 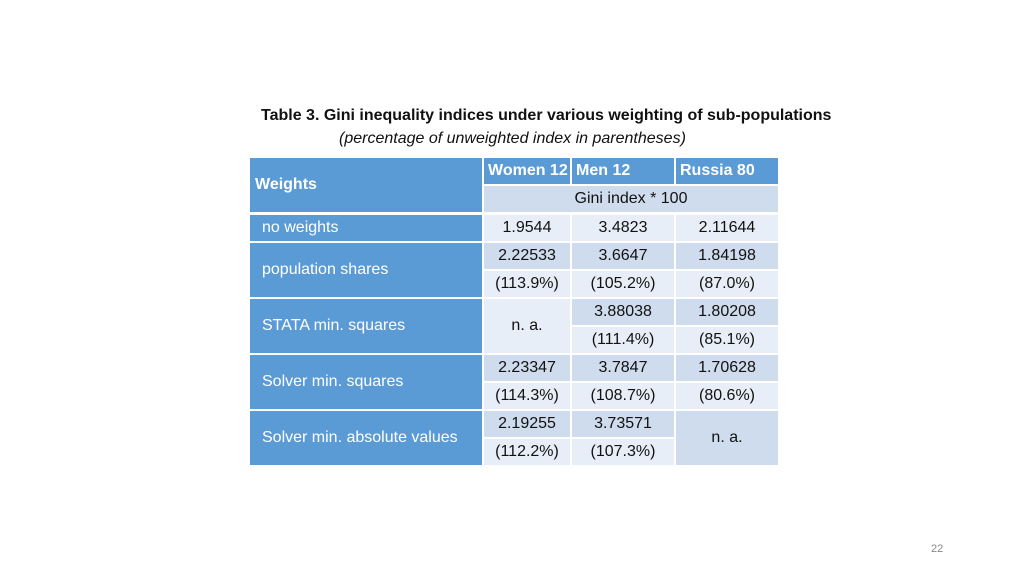 I want to click on row-label: Solver min. squares, so click(x=366, y=382).